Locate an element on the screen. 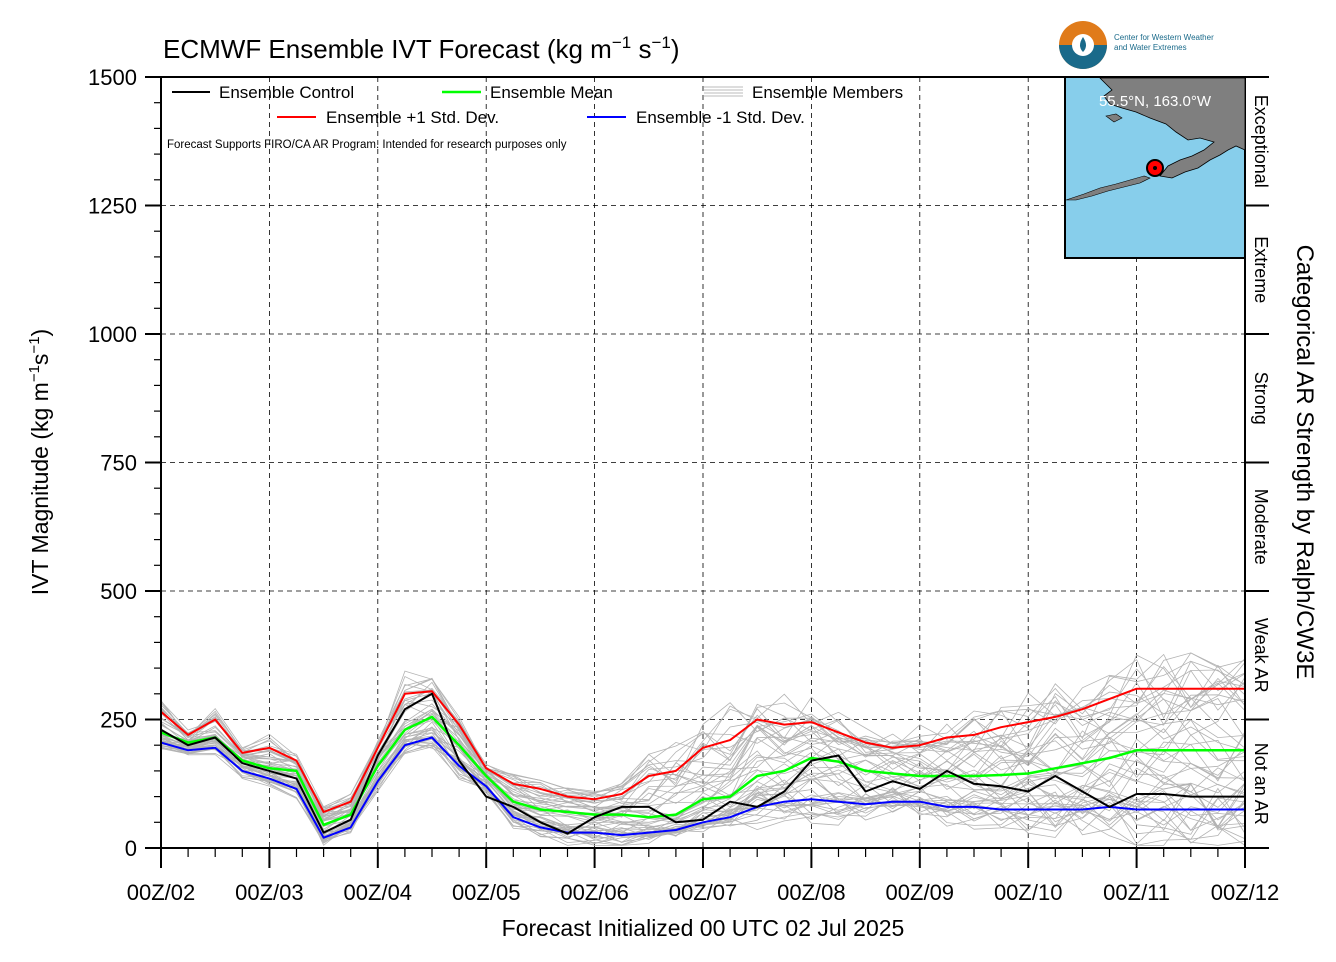 This screenshot has width=1336, height=962. inset-map: 55.5°N, 163.0°W is located at coordinates (1155, 167).